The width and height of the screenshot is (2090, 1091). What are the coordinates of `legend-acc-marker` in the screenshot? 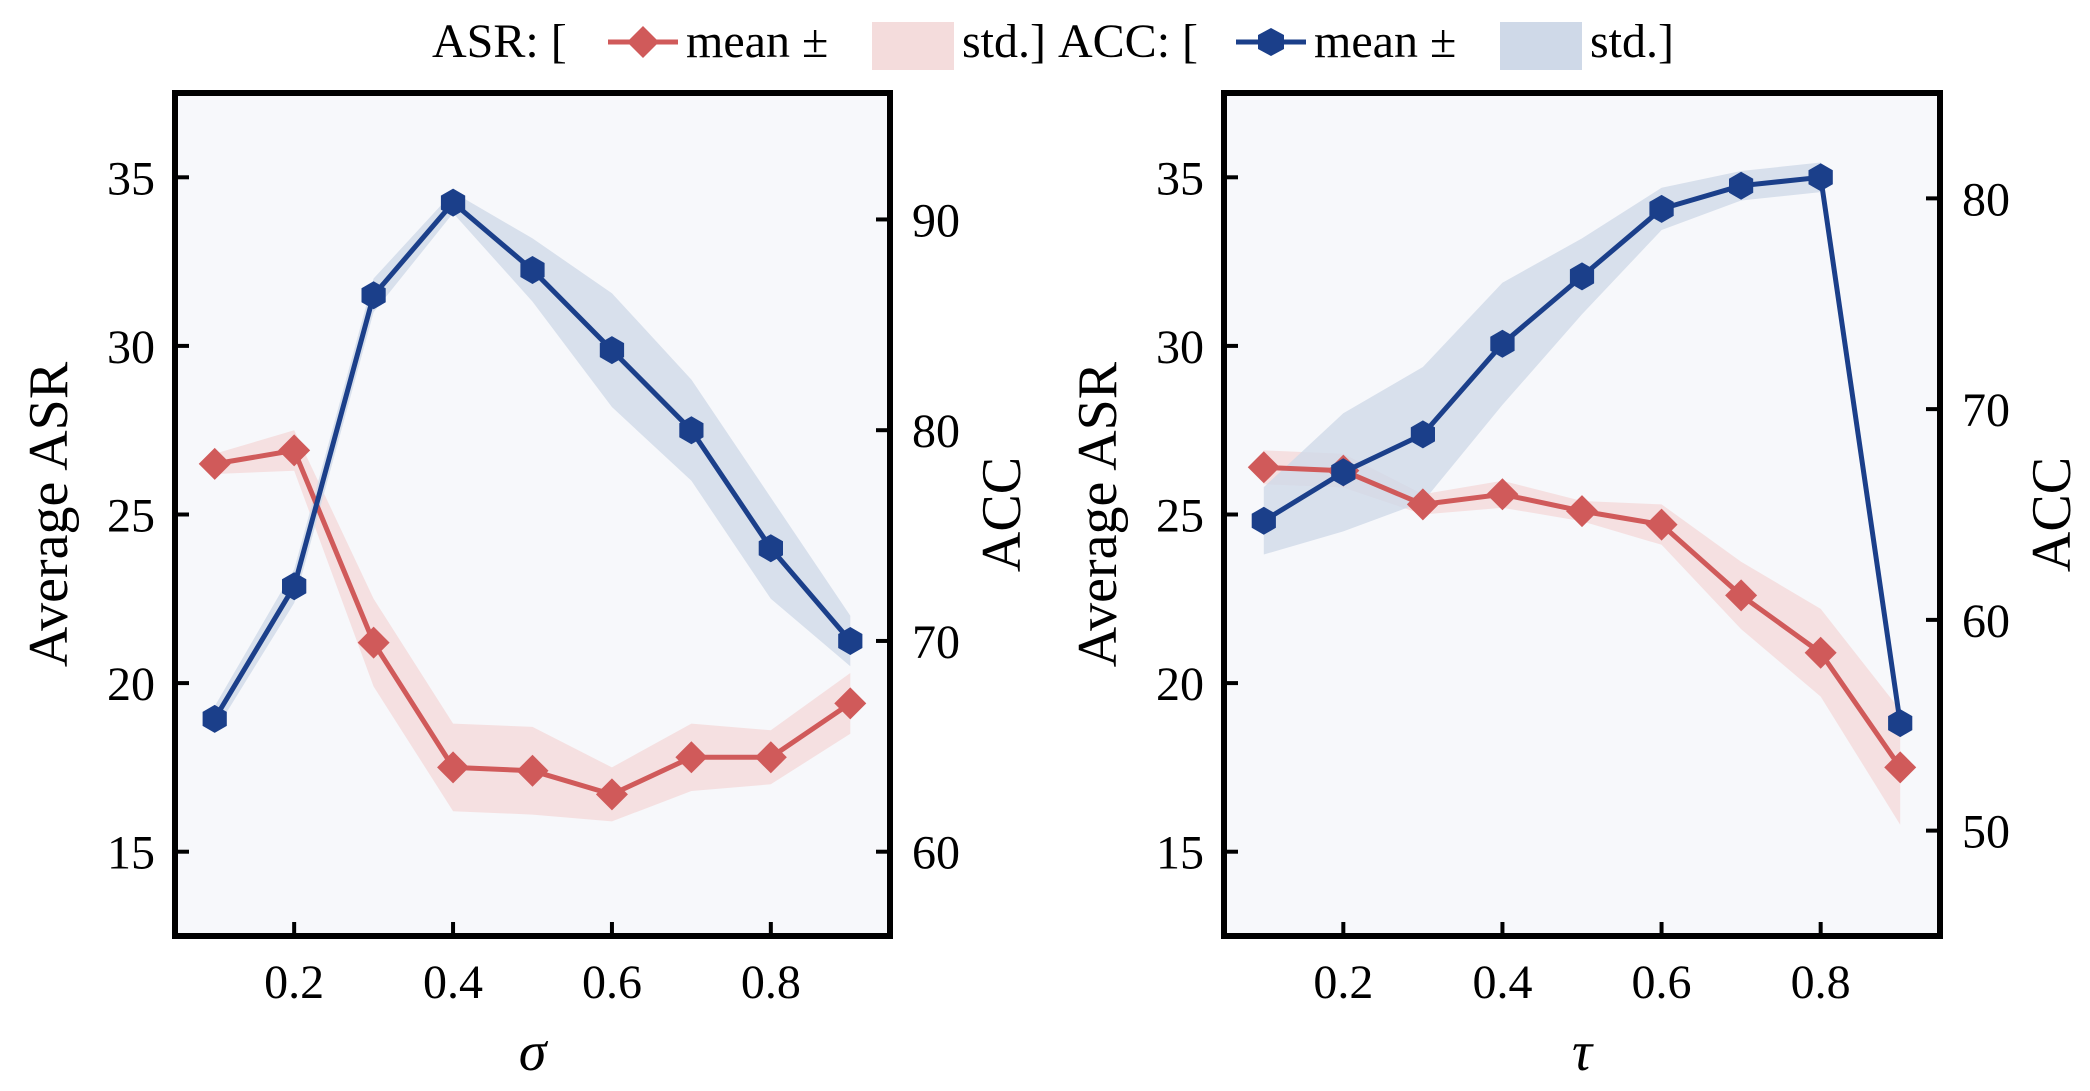 It's located at (1271, 42).